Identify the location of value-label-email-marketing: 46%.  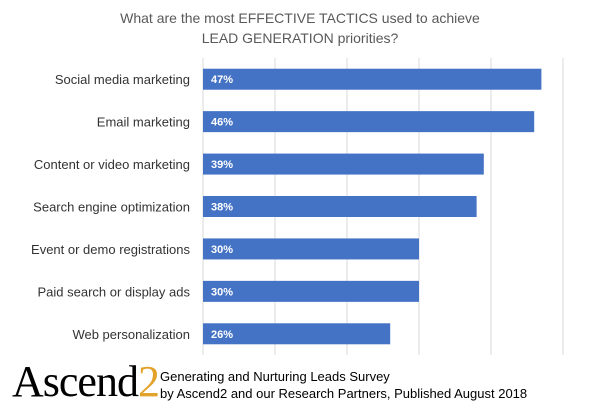
(222, 123).